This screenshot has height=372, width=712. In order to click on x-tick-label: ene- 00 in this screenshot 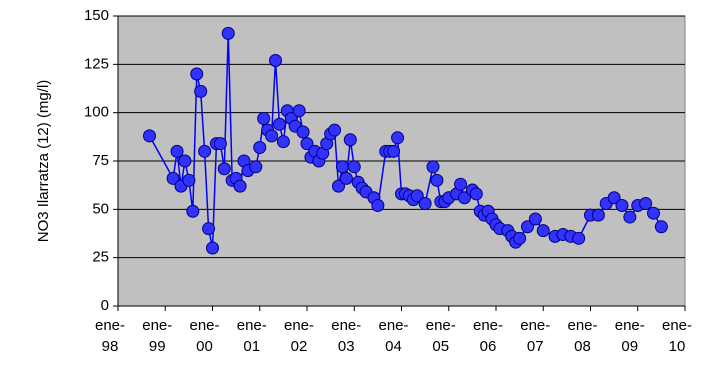, I will do `click(204, 336)`.